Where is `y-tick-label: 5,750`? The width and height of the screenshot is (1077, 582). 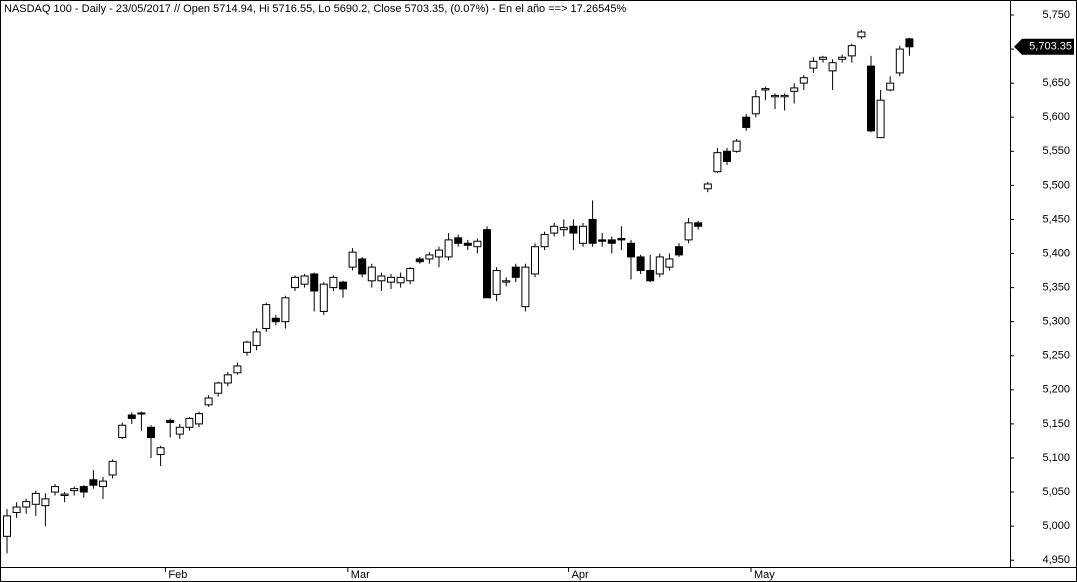
y-tick-label: 5,750 is located at coordinates (1056, 15).